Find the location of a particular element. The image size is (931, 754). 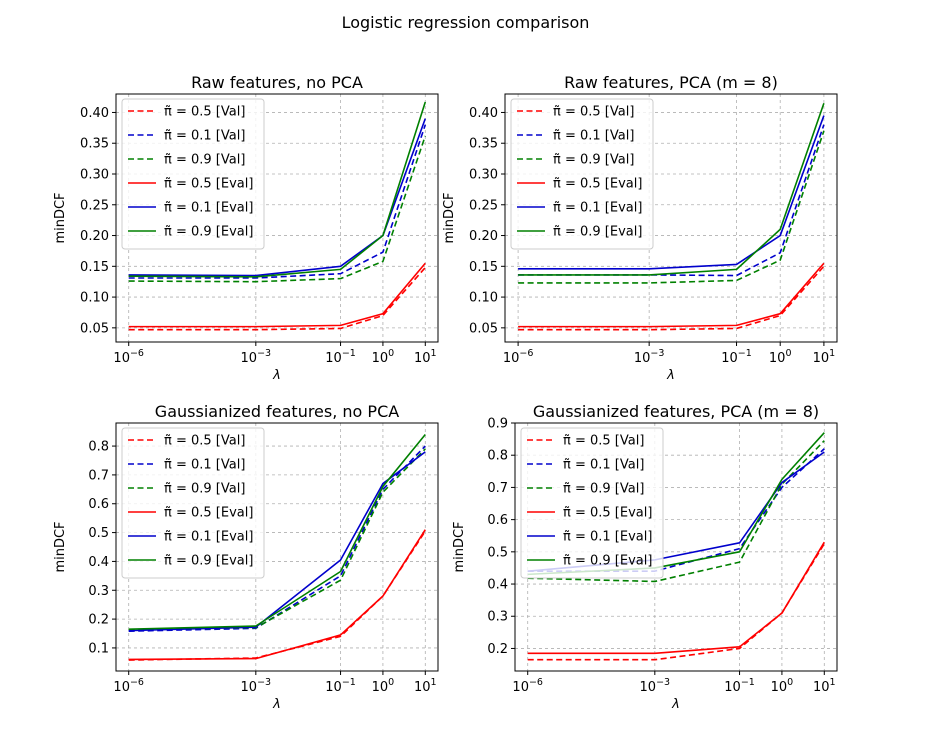

y-tick-label: 0.8 is located at coordinates (497, 456).